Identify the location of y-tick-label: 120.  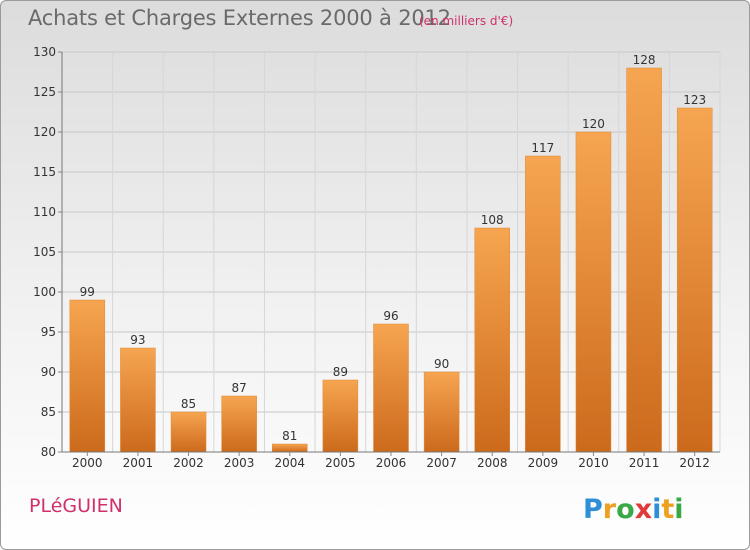
(44, 132).